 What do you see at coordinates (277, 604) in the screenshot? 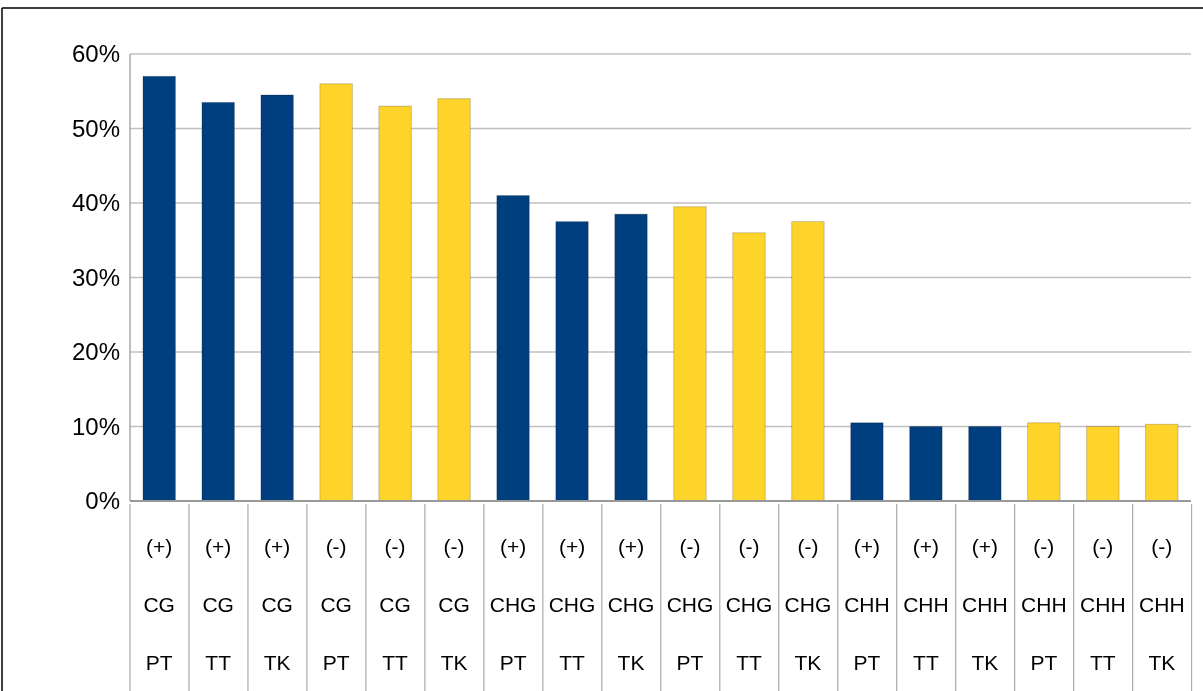
I see `category-label: (+) CG TK` at bounding box center [277, 604].